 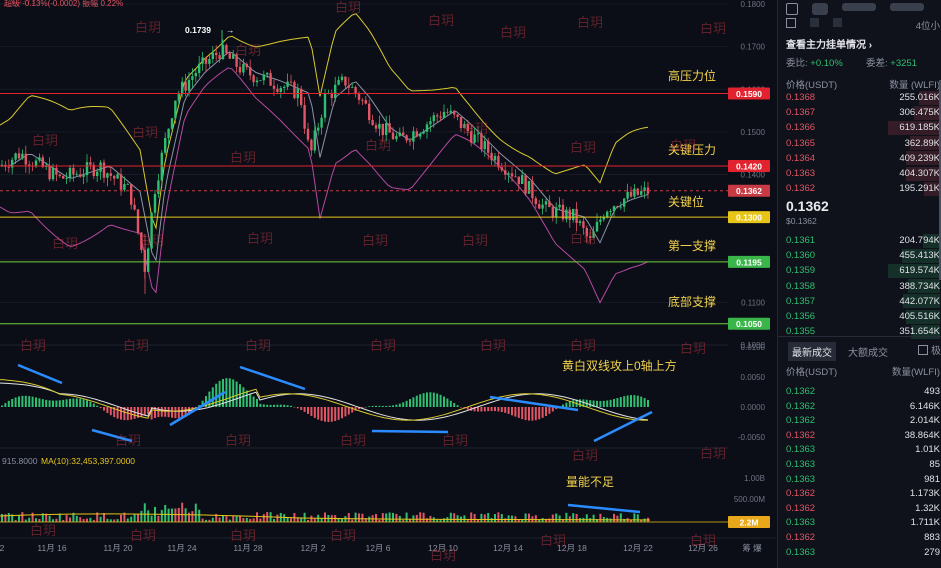 I want to click on ask-row: 0.1362 195.291K, so click(x=863, y=188).